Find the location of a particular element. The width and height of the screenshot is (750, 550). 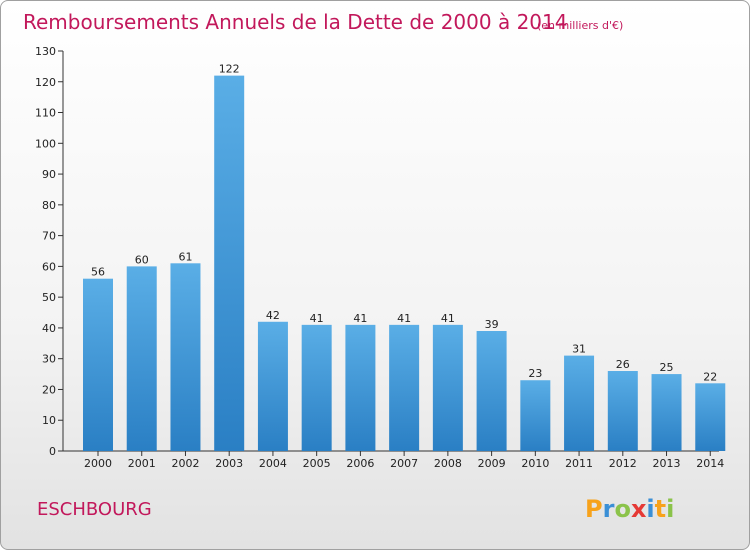

y-tick-label: 30 is located at coordinates (49, 359).